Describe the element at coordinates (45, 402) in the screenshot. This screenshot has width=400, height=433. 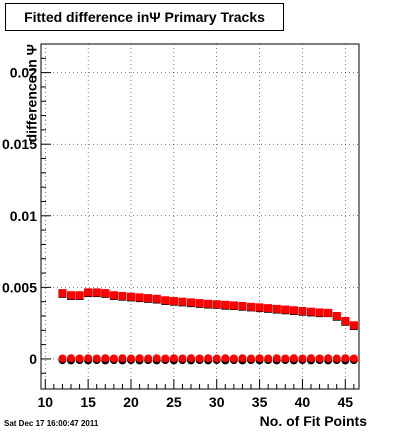
I see `x-tick-label: 10` at that location.